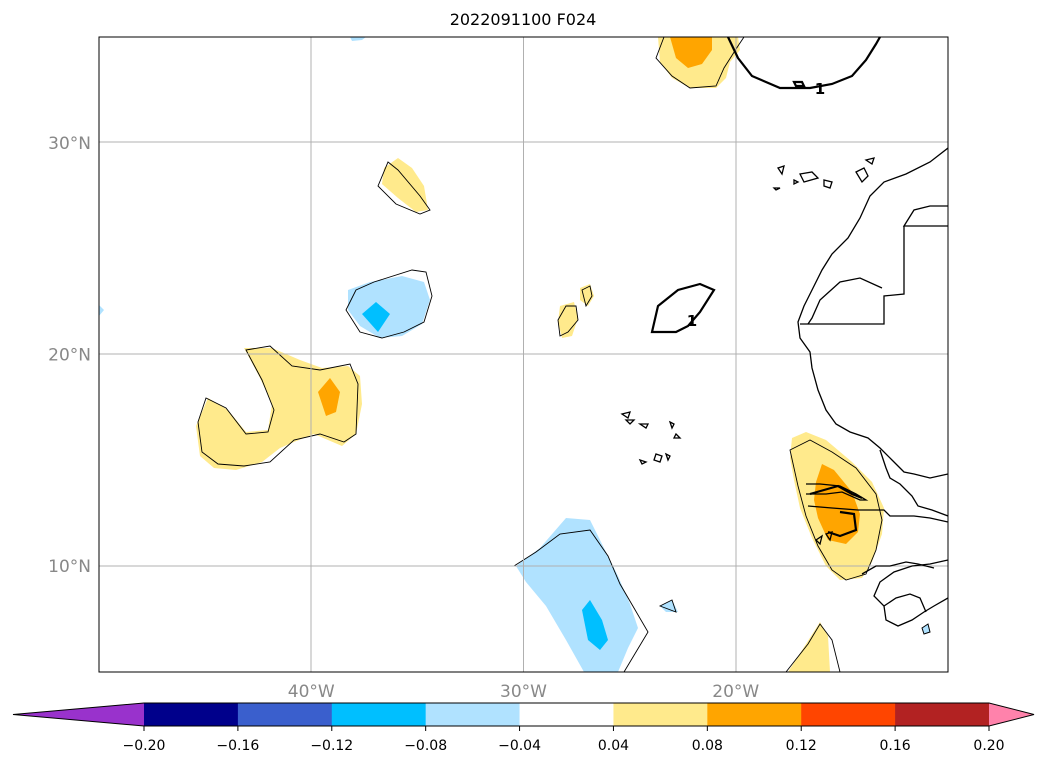  Describe the element at coordinates (523, 19) in the screenshot. I see `chart-title: 2022091100 F024` at that location.